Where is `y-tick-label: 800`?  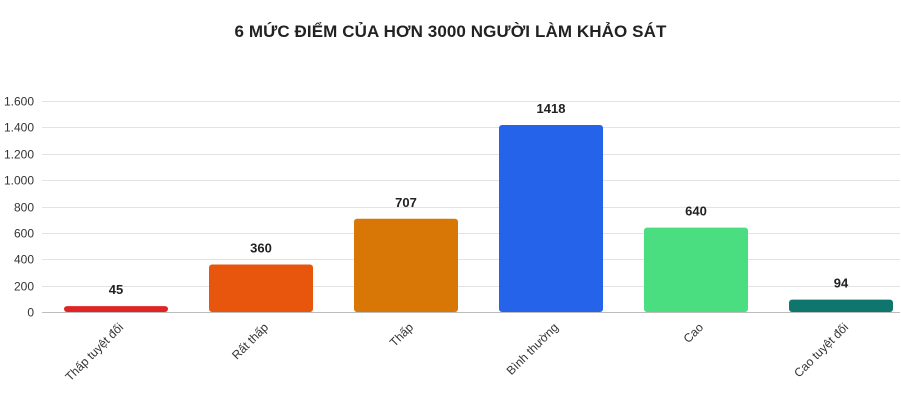
y-tick-label: 800 is located at coordinates (24, 208).